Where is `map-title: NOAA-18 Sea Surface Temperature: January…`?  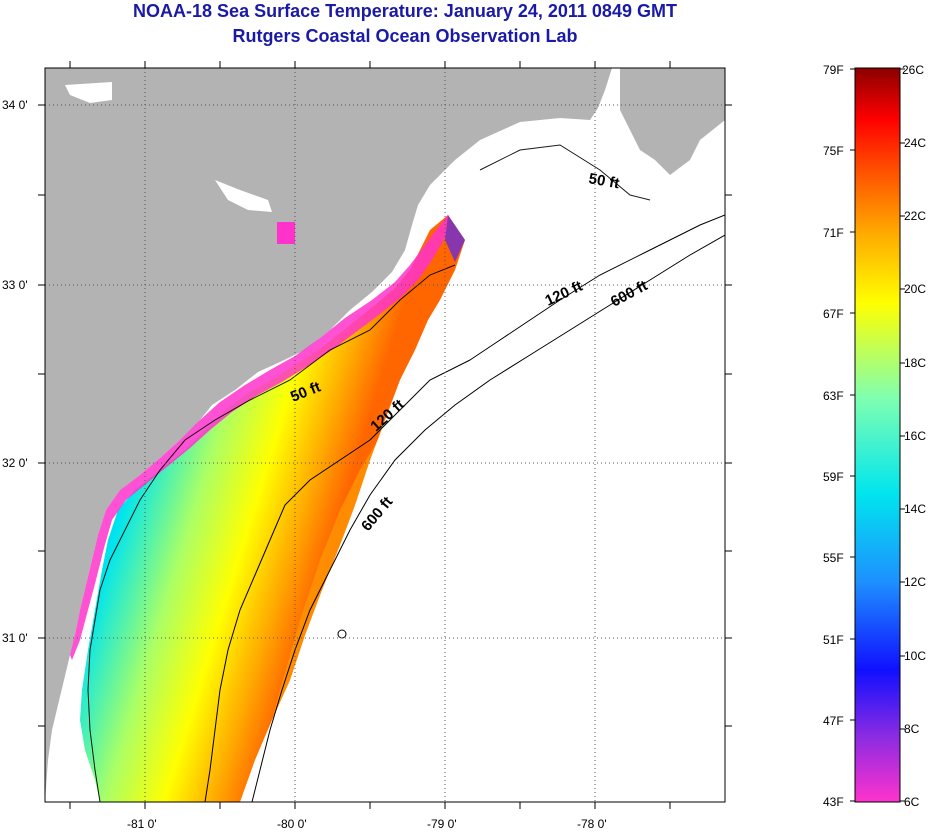
map-title: NOAA-18 Sea Surface Temperature: January… is located at coordinates (405, 11).